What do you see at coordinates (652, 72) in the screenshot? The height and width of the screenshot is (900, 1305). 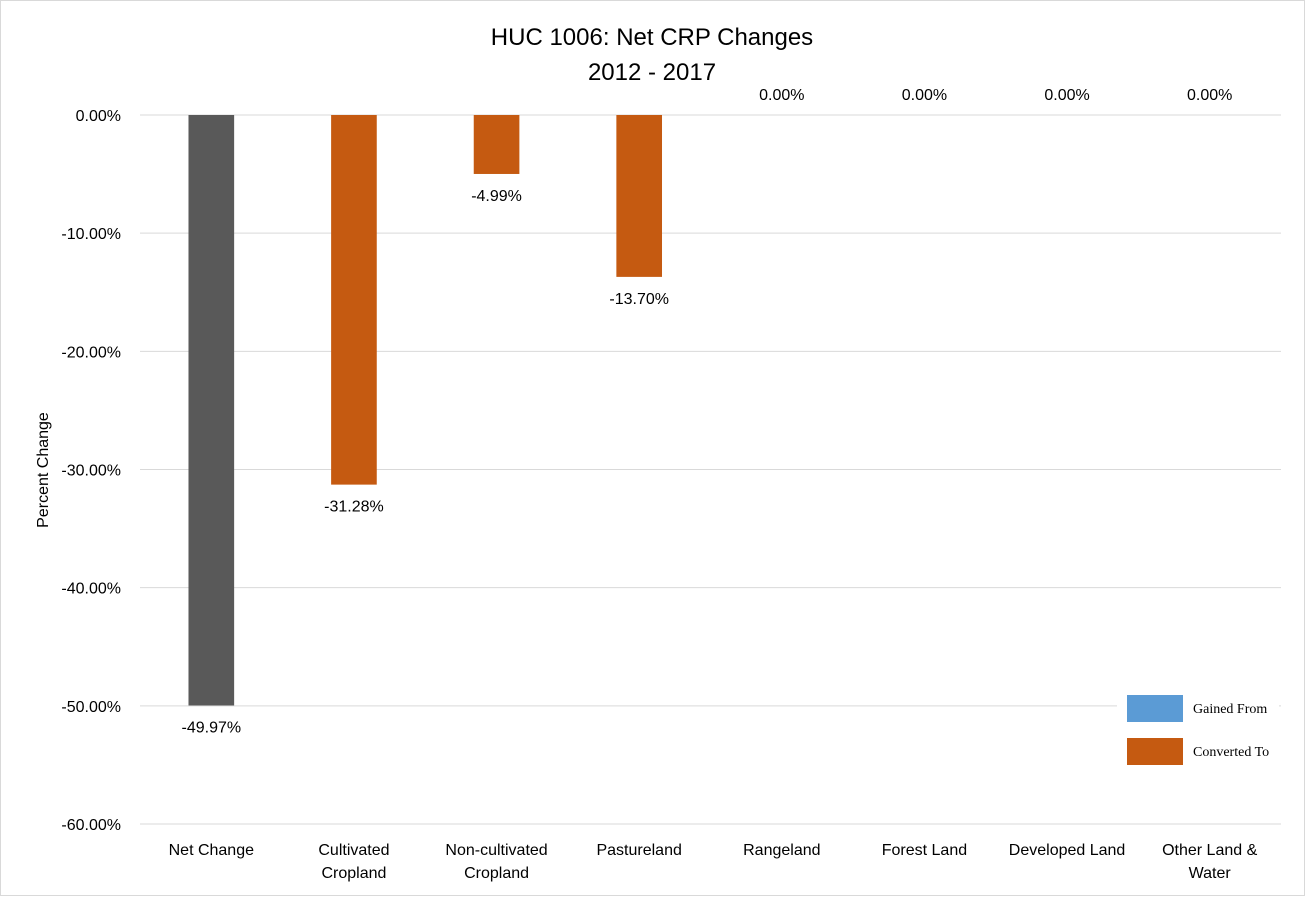 I see `chart-subtitle: 2012 - 2017` at bounding box center [652, 72].